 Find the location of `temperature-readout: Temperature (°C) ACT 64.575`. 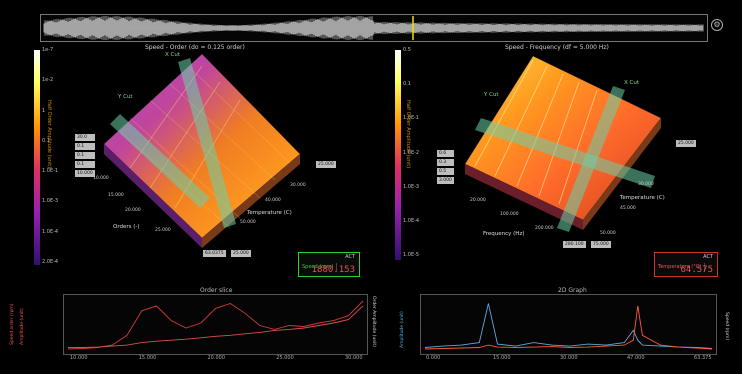

temperature-readout: Temperature (°C) ACT 64.575 is located at coordinates (686, 264).